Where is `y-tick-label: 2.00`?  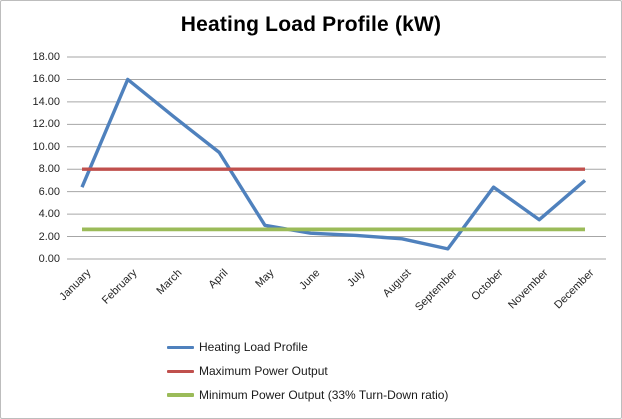
y-tick-label: 2.00 is located at coordinates (49, 236).